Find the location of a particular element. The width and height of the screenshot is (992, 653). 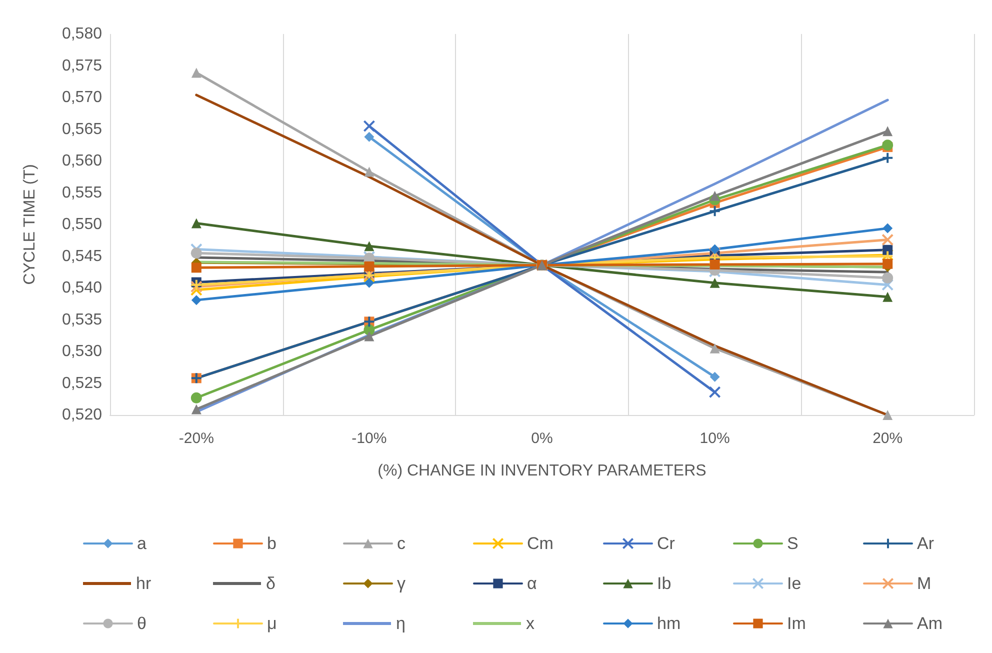

x-tick-label: -20% is located at coordinates (196, 438).